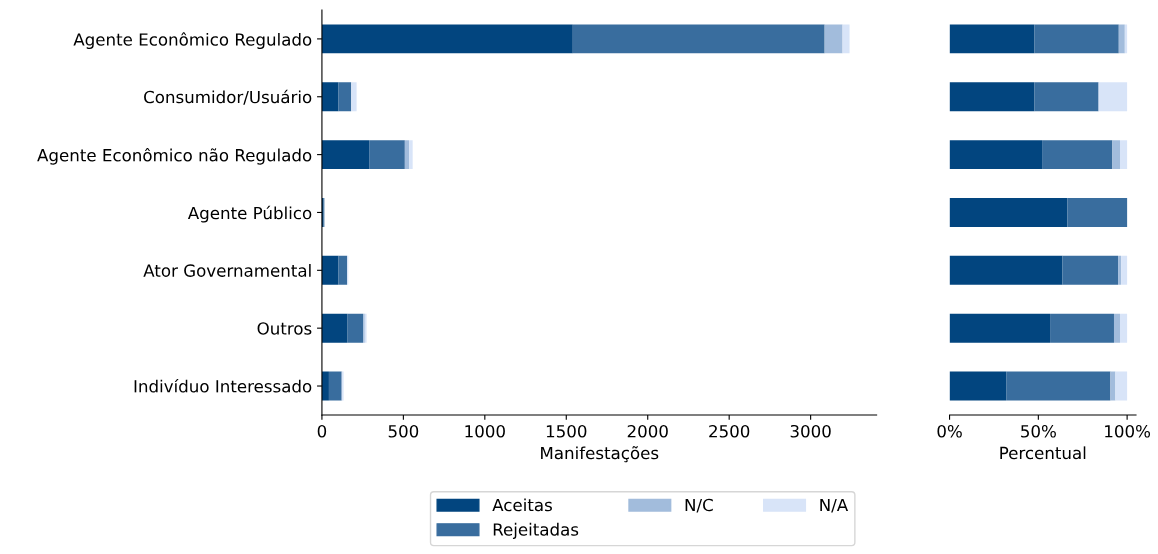 The image size is (1158, 554). Describe the element at coordinates (600, 454) in the screenshot. I see `x-axis-title: Manifestações` at that location.